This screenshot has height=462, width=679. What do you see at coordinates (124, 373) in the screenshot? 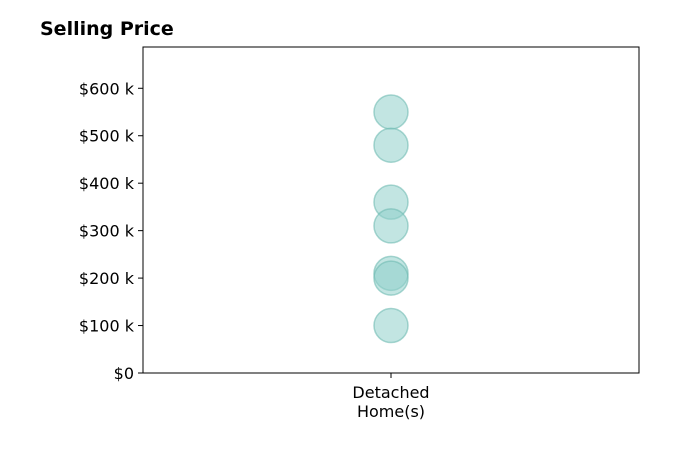
I see `y-tick-label: $0` at bounding box center [124, 373].